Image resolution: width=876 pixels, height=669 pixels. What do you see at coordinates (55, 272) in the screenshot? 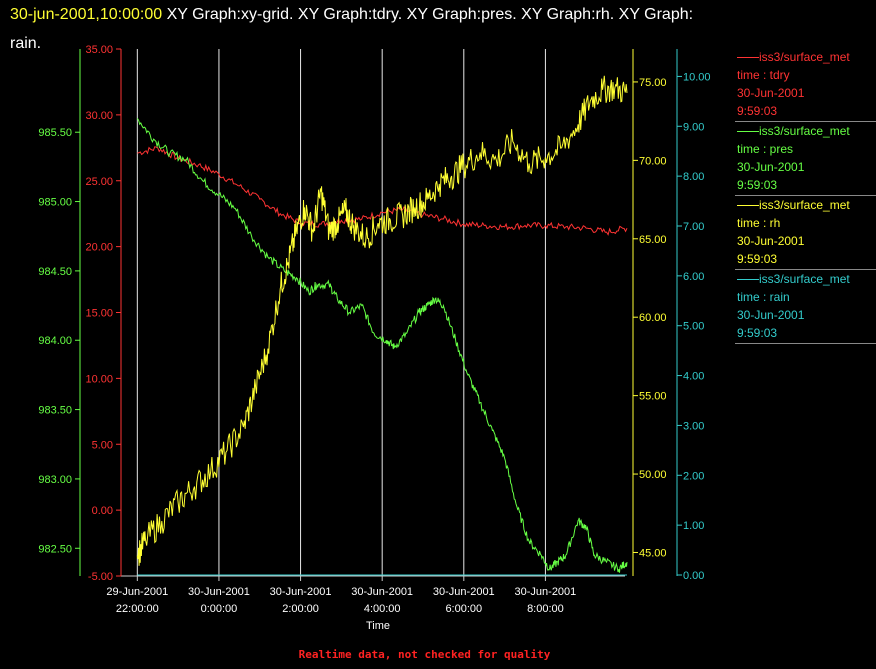
I see `pres-tick-label: 984.50` at bounding box center [55, 272].